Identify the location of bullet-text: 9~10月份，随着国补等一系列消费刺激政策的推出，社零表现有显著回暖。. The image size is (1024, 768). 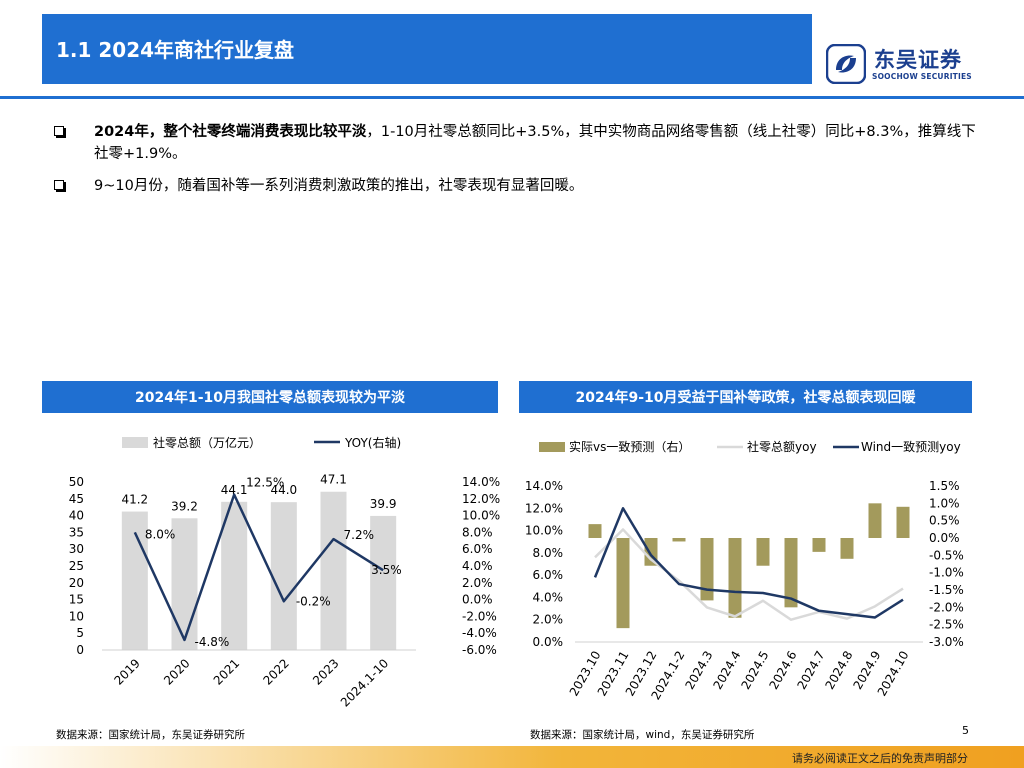
(339, 186).